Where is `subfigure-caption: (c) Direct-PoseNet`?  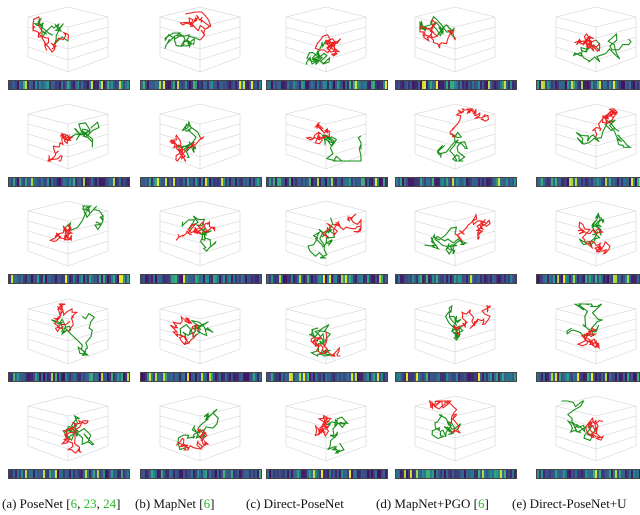 subfigure-caption: (c) Direct-PoseNet is located at coordinates (295, 503).